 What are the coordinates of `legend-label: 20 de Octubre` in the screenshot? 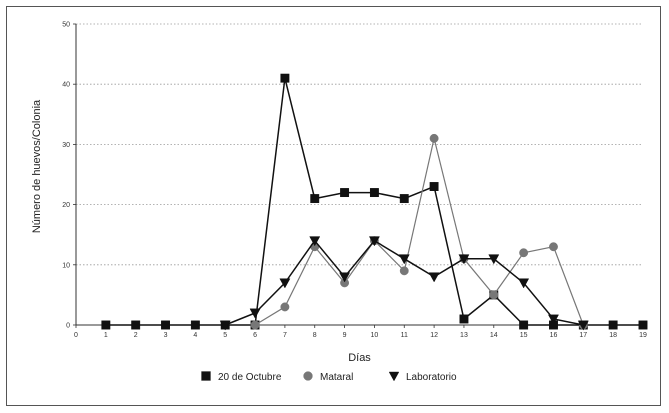 It's located at (250, 377).